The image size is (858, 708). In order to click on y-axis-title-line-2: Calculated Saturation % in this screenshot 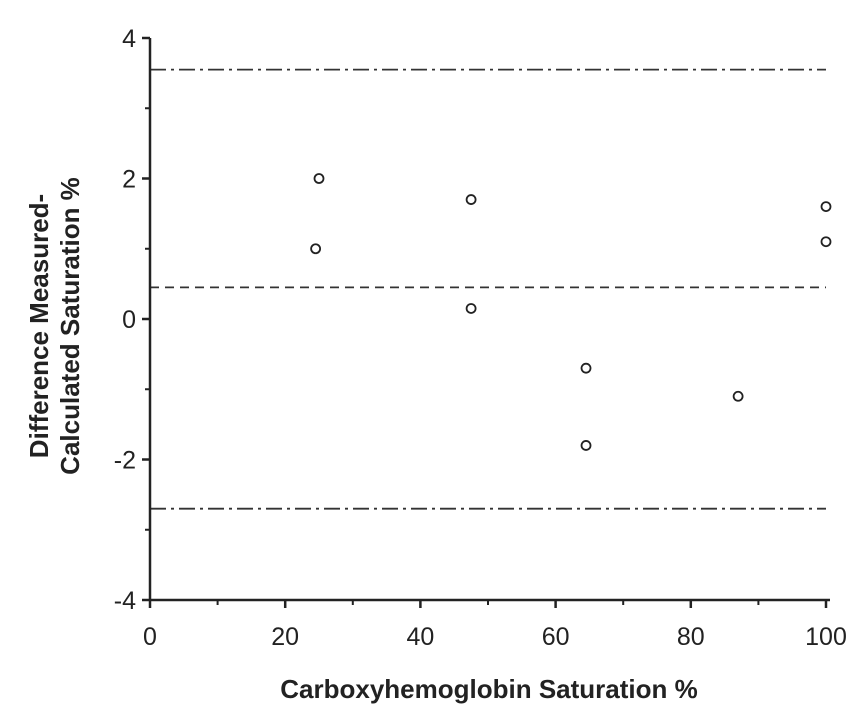, I will do `click(70, 326)`.